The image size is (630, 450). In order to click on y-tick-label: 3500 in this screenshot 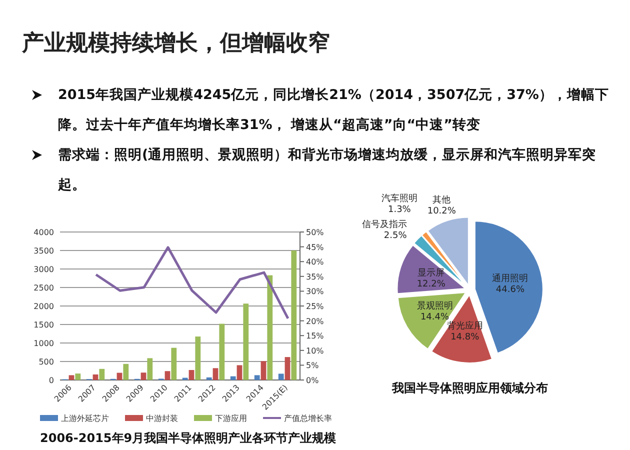, I will do `click(44, 251)`.